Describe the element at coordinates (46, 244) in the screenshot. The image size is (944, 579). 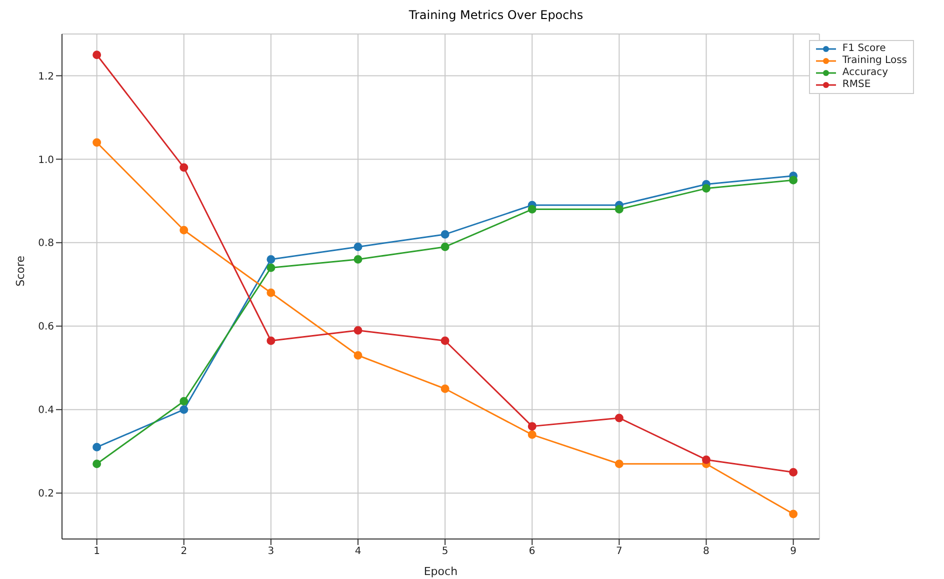
I see `y-tick-label: 0.8` at that location.